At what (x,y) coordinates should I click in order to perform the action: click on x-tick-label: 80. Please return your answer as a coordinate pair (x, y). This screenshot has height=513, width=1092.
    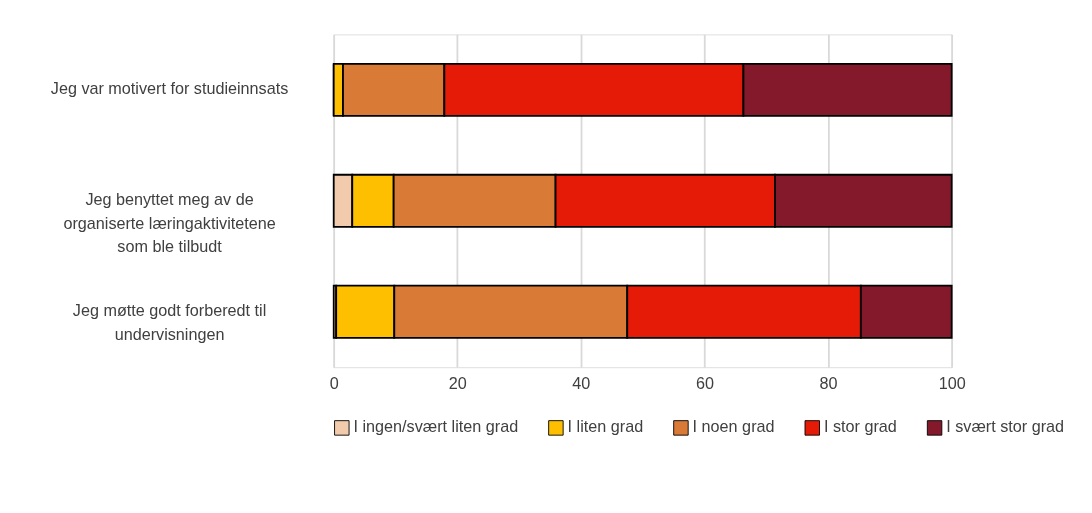
    Looking at the image, I should click on (828, 383).